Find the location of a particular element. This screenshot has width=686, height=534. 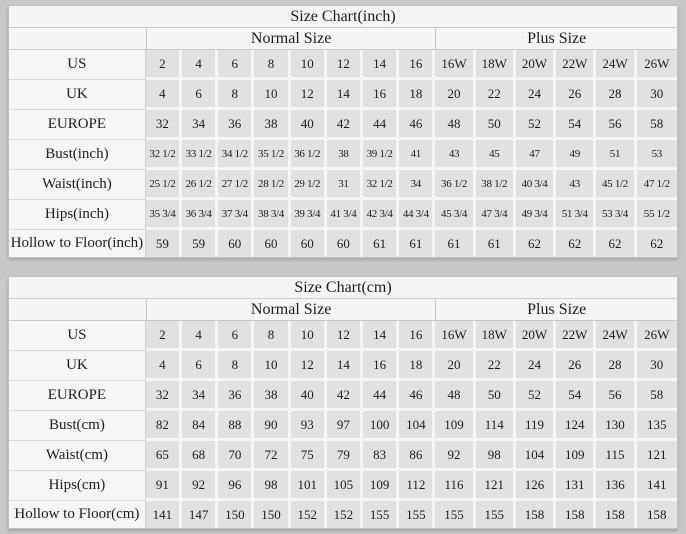

size-cell: 26W is located at coordinates (656, 65).